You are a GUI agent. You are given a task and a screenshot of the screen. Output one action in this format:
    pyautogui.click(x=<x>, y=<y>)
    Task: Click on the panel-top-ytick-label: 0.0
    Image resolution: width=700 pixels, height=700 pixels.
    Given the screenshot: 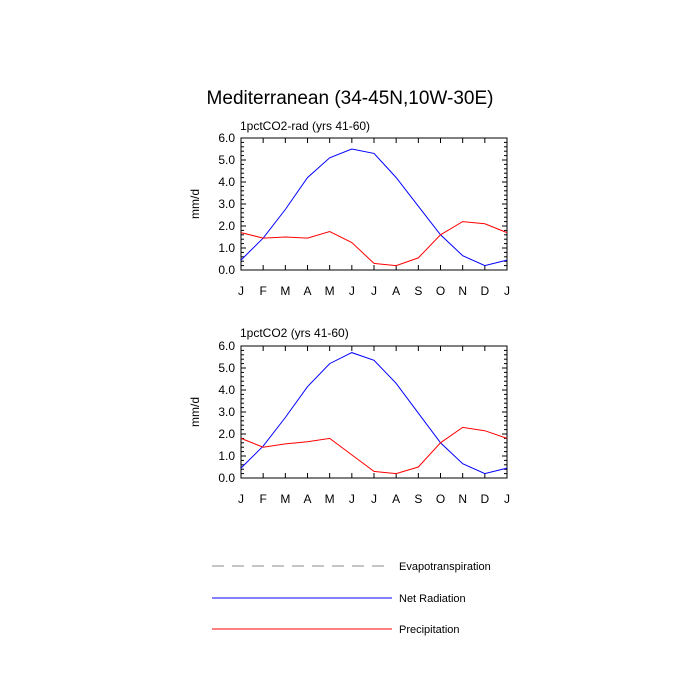 What is the action you would take?
    pyautogui.click(x=226, y=270)
    